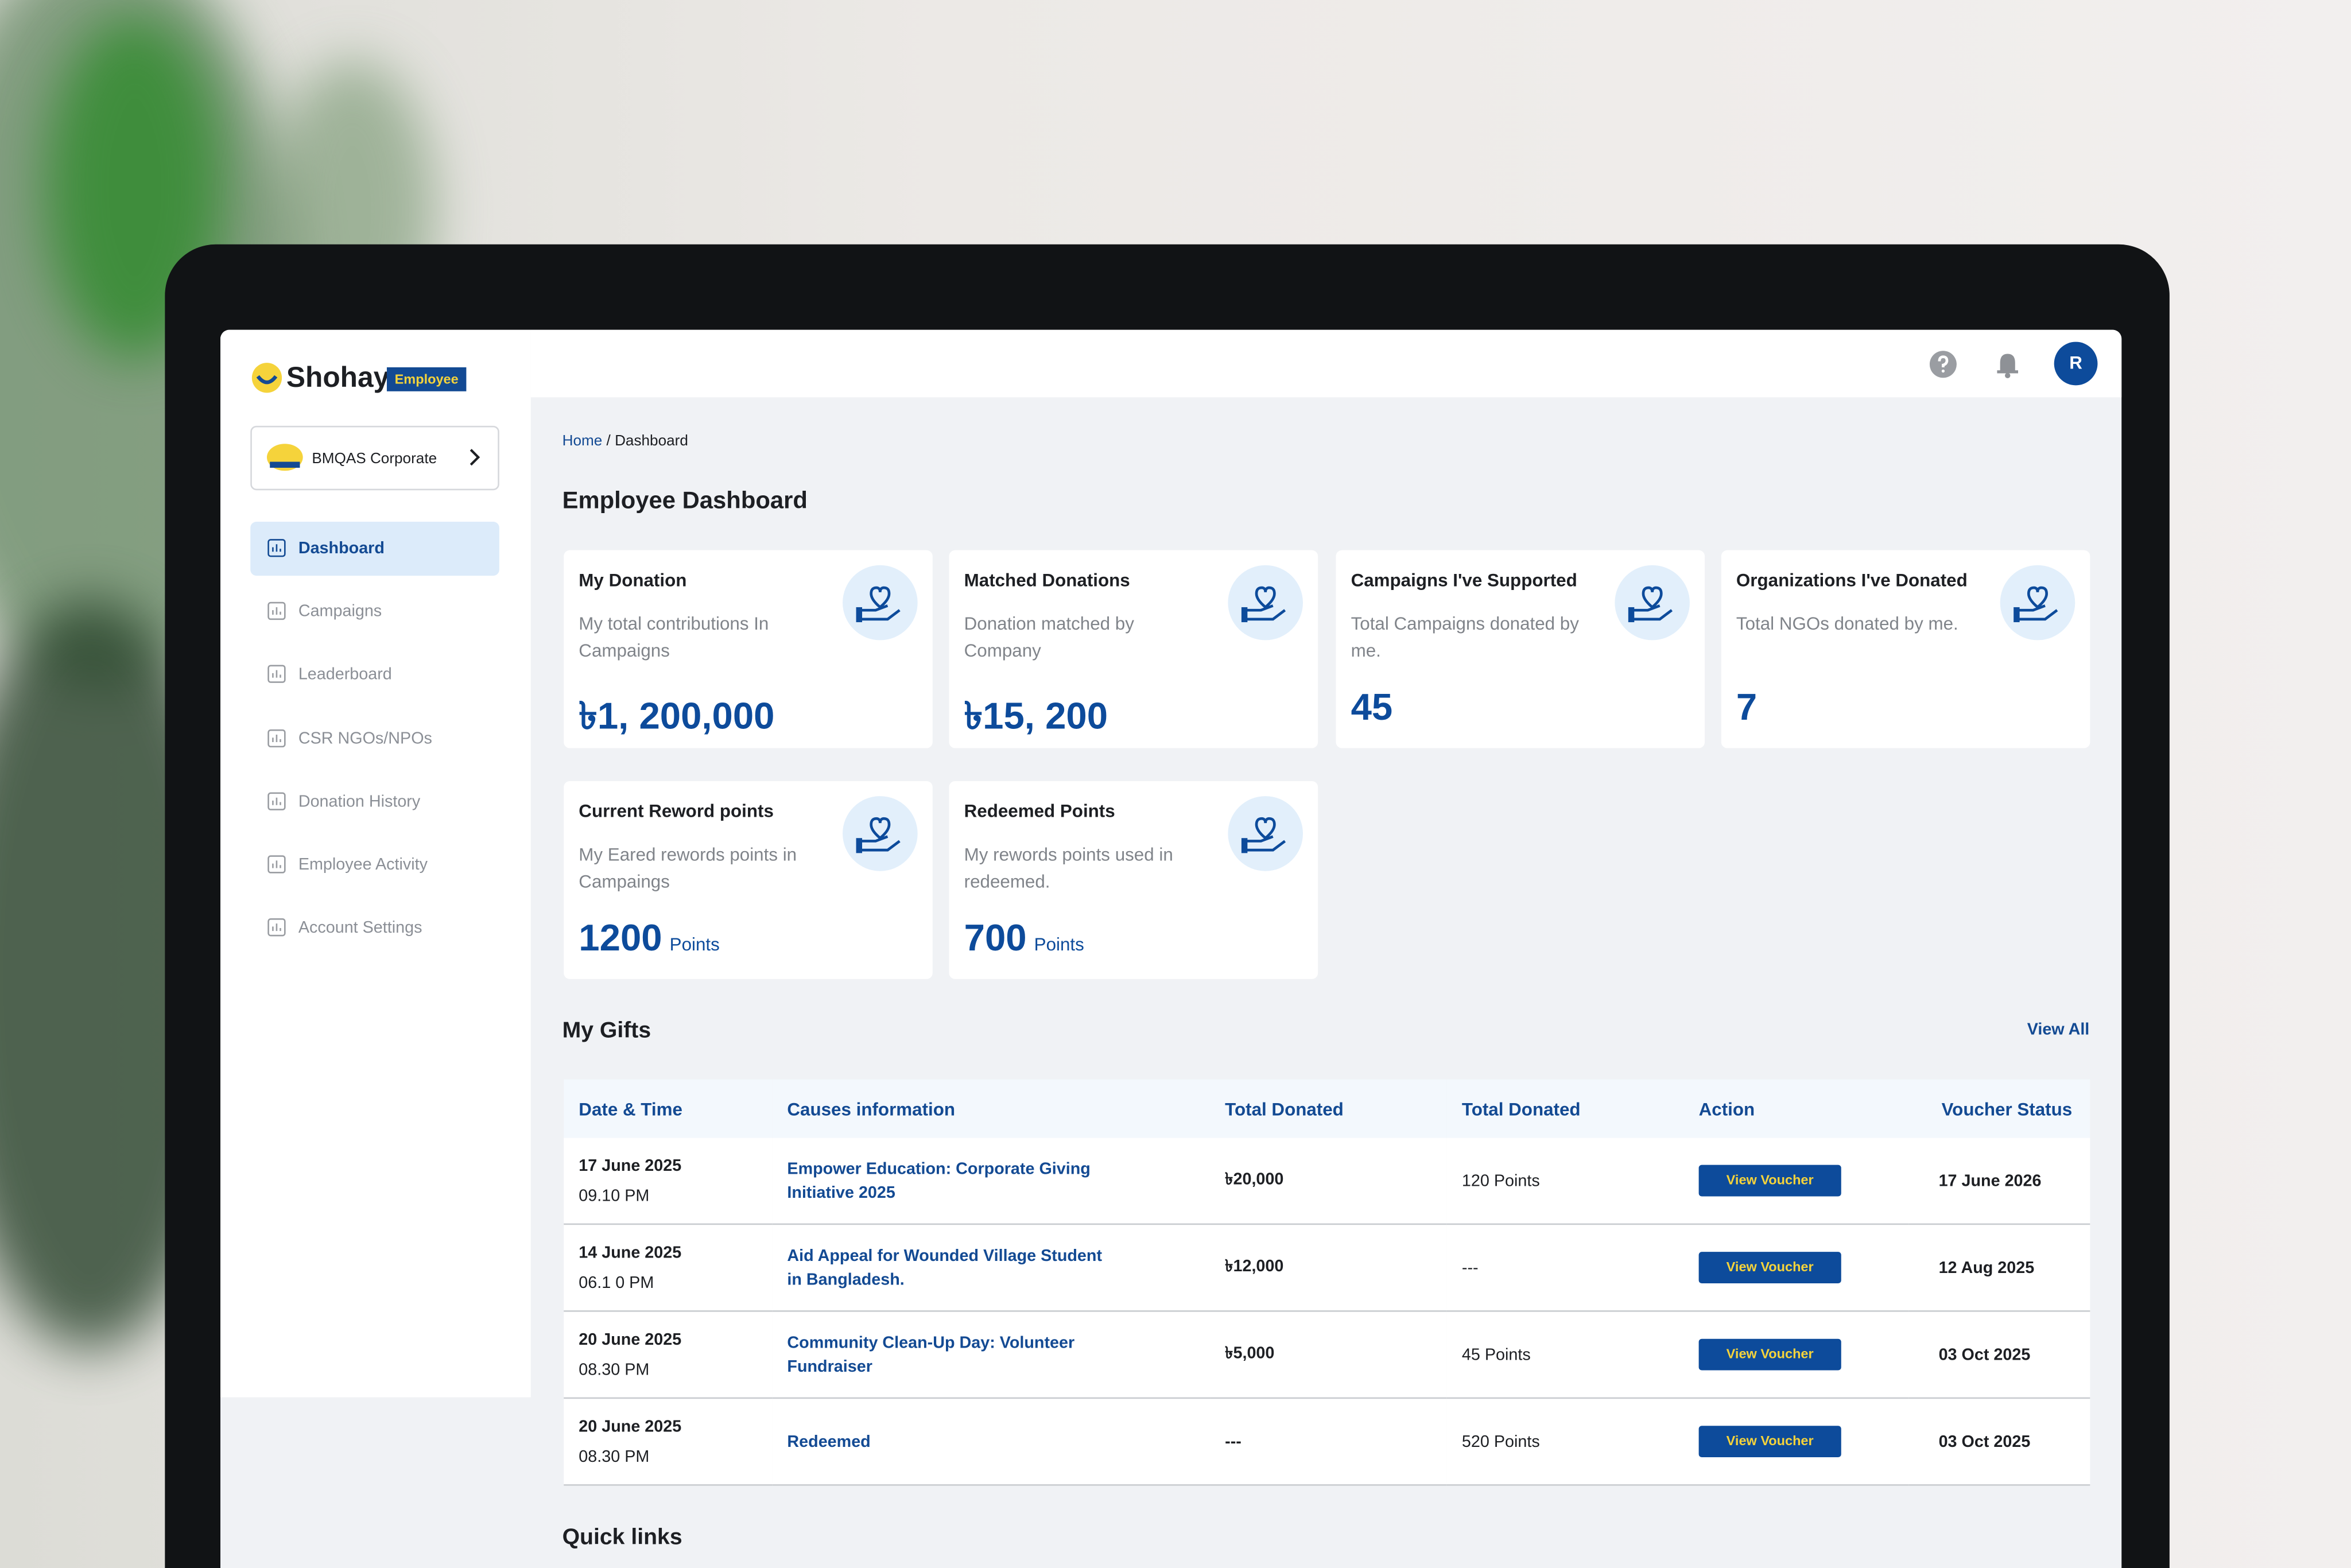  I want to click on card-value-row: 1200 Points, so click(650, 939).